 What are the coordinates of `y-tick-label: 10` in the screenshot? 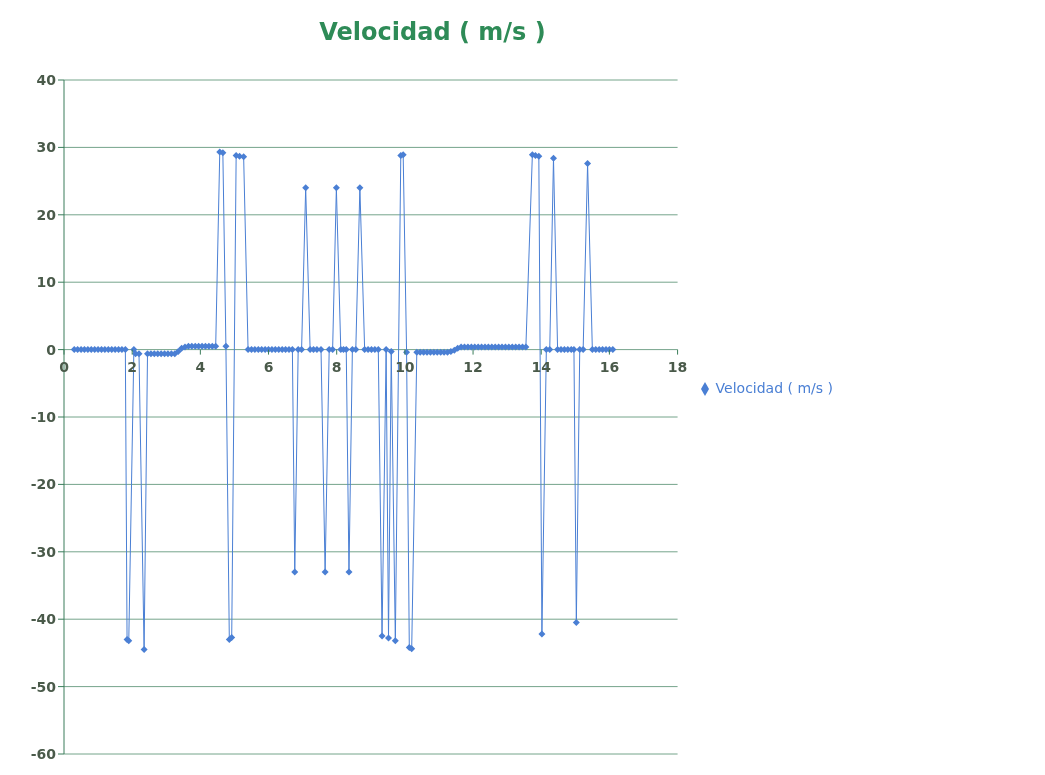 It's located at (46, 282).